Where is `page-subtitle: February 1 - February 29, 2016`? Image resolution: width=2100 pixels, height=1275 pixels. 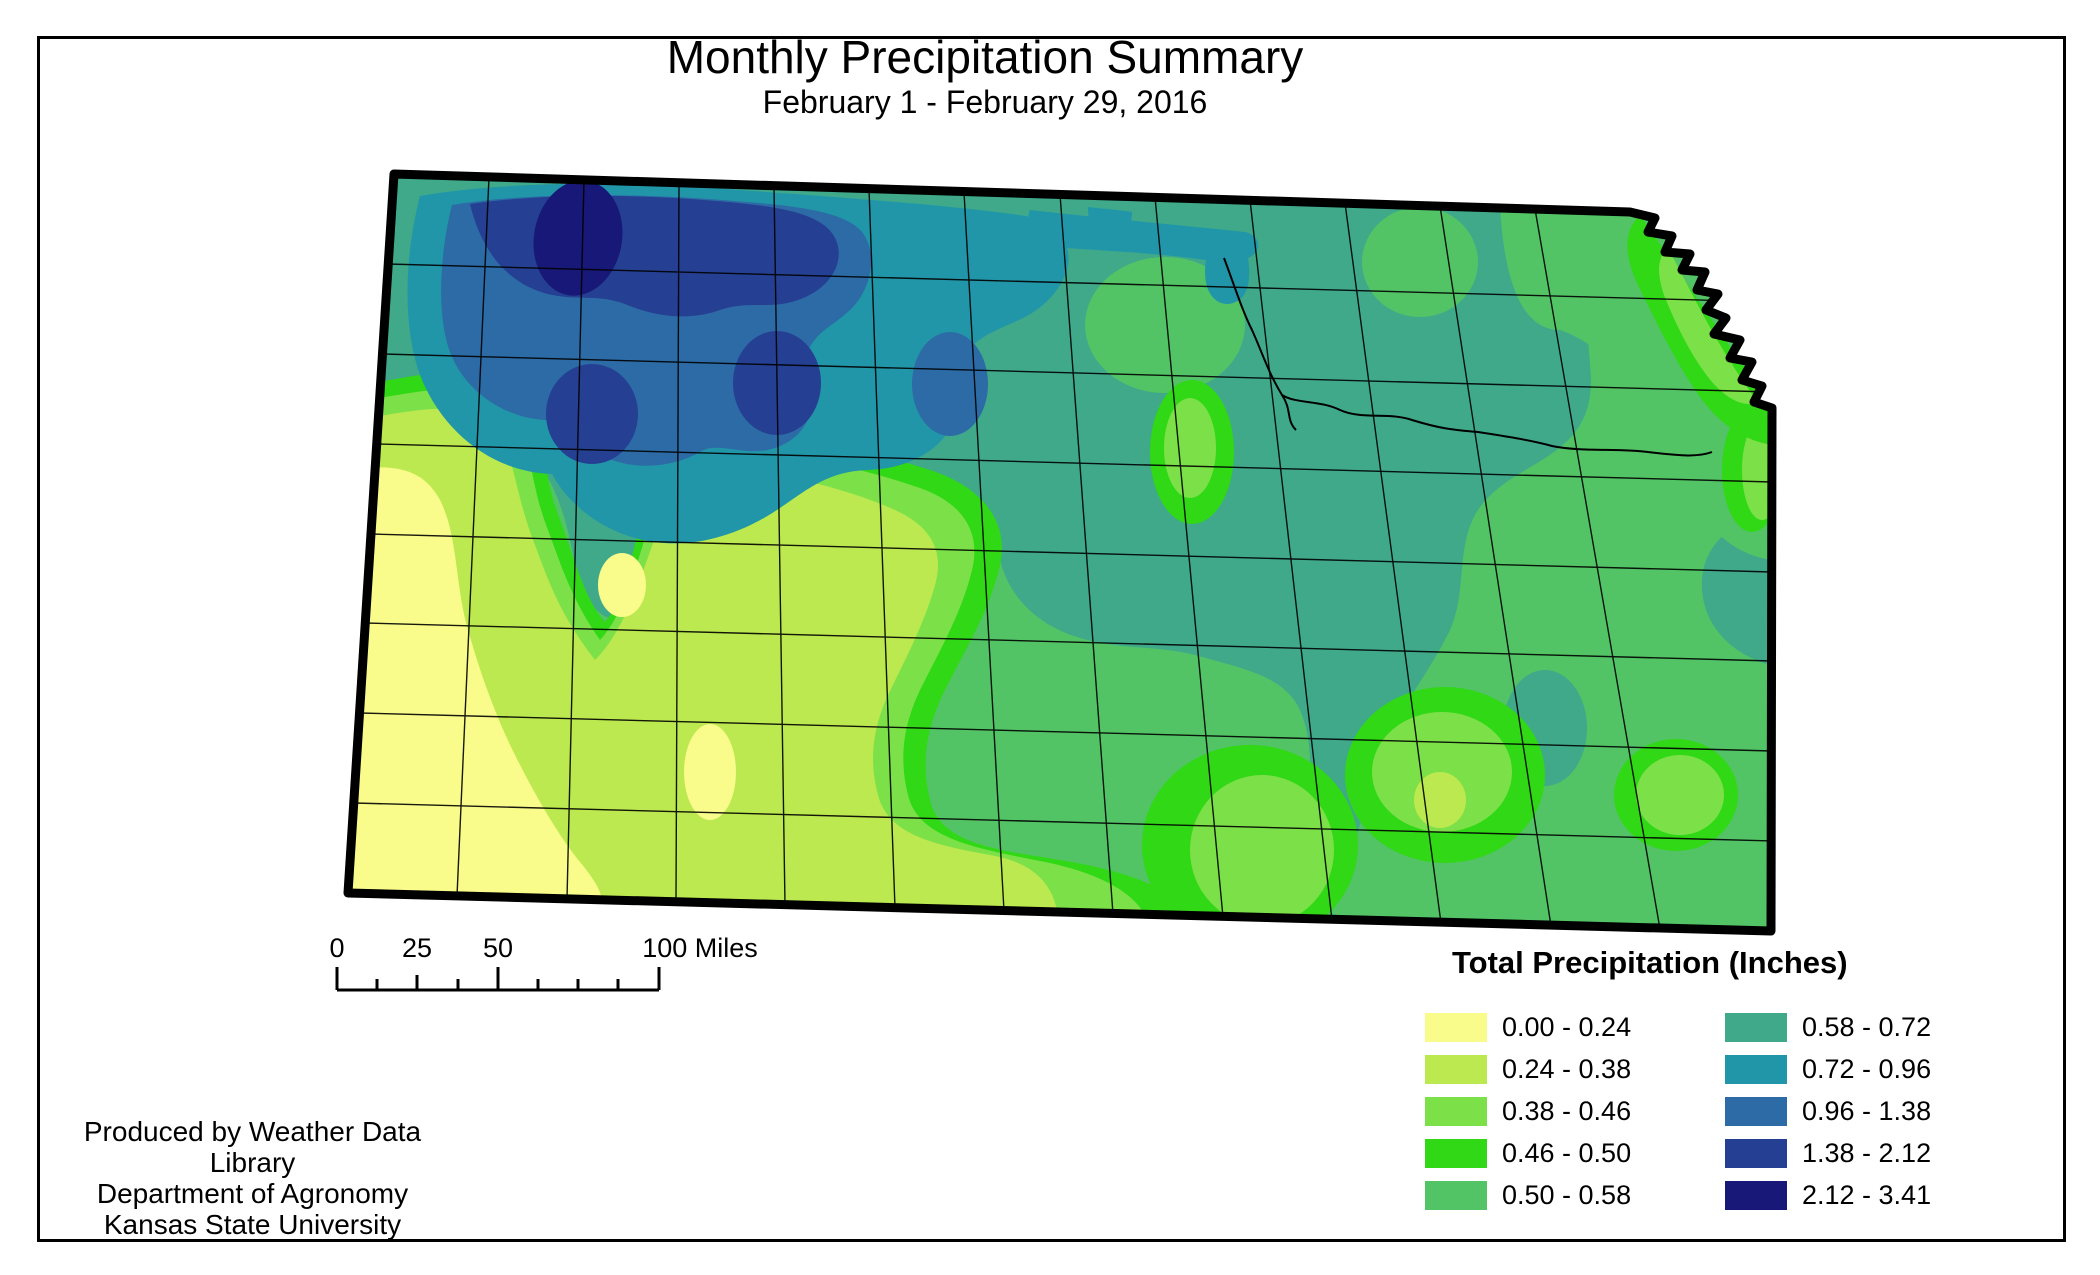 page-subtitle: February 1 - February 29, 2016 is located at coordinates (985, 102).